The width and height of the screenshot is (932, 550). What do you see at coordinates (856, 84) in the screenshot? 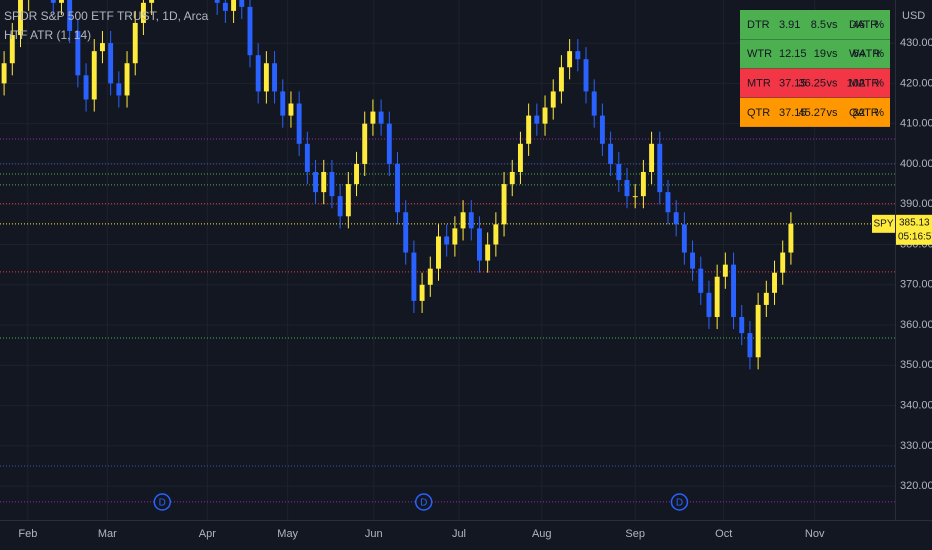
I see `table-cell: 102` at bounding box center [856, 84].